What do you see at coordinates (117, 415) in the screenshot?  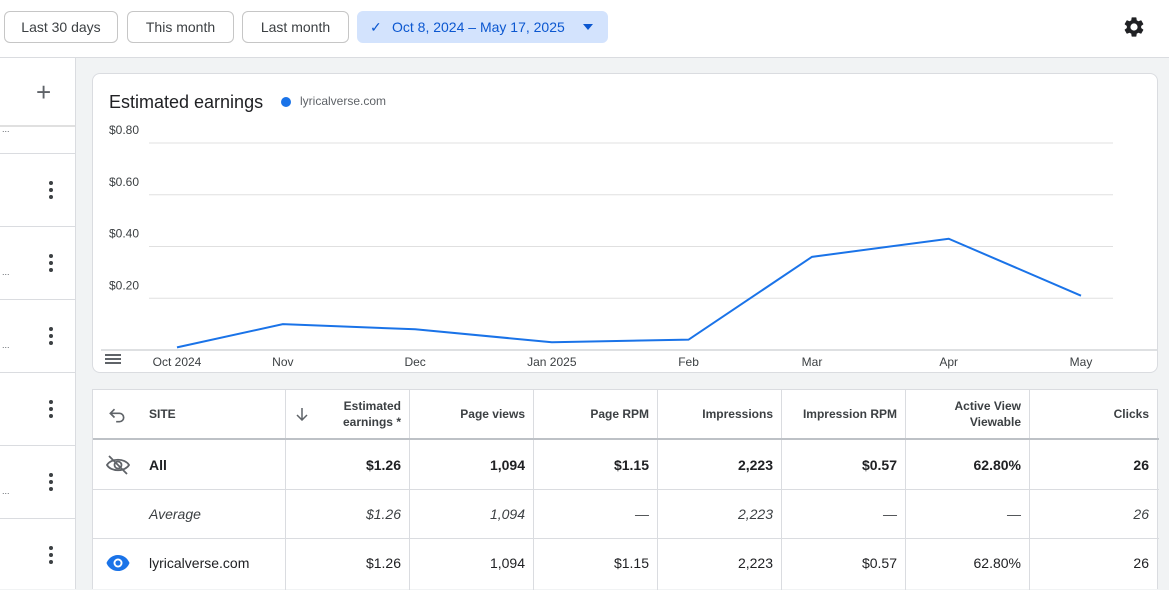 I see `undo-icon` at bounding box center [117, 415].